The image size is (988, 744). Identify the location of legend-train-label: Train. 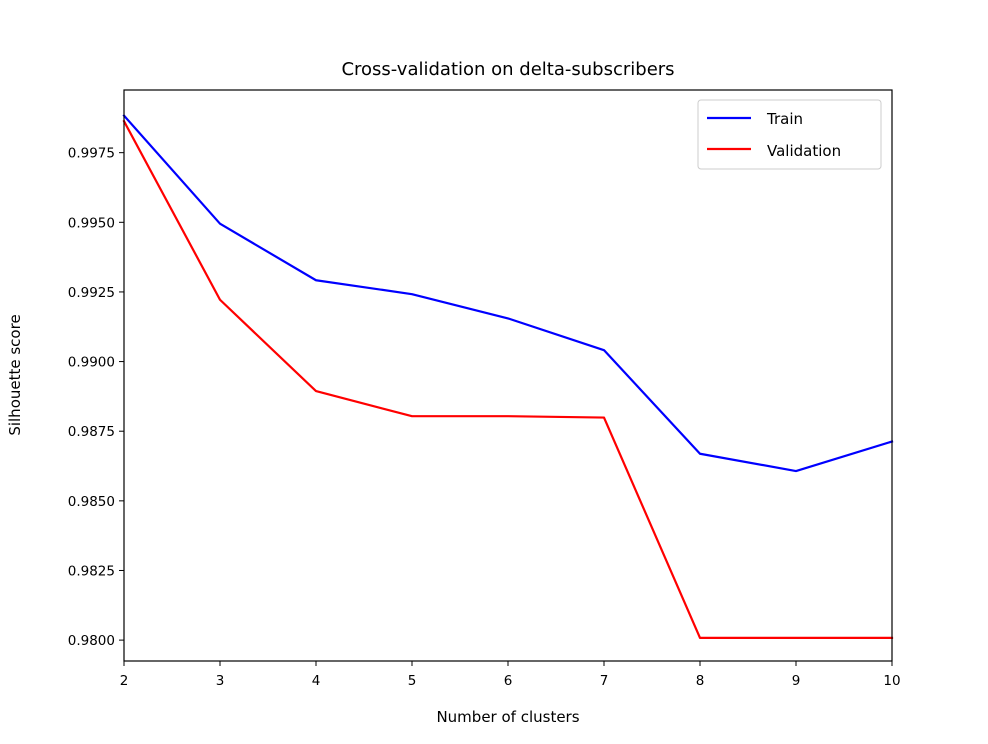
(784, 119).